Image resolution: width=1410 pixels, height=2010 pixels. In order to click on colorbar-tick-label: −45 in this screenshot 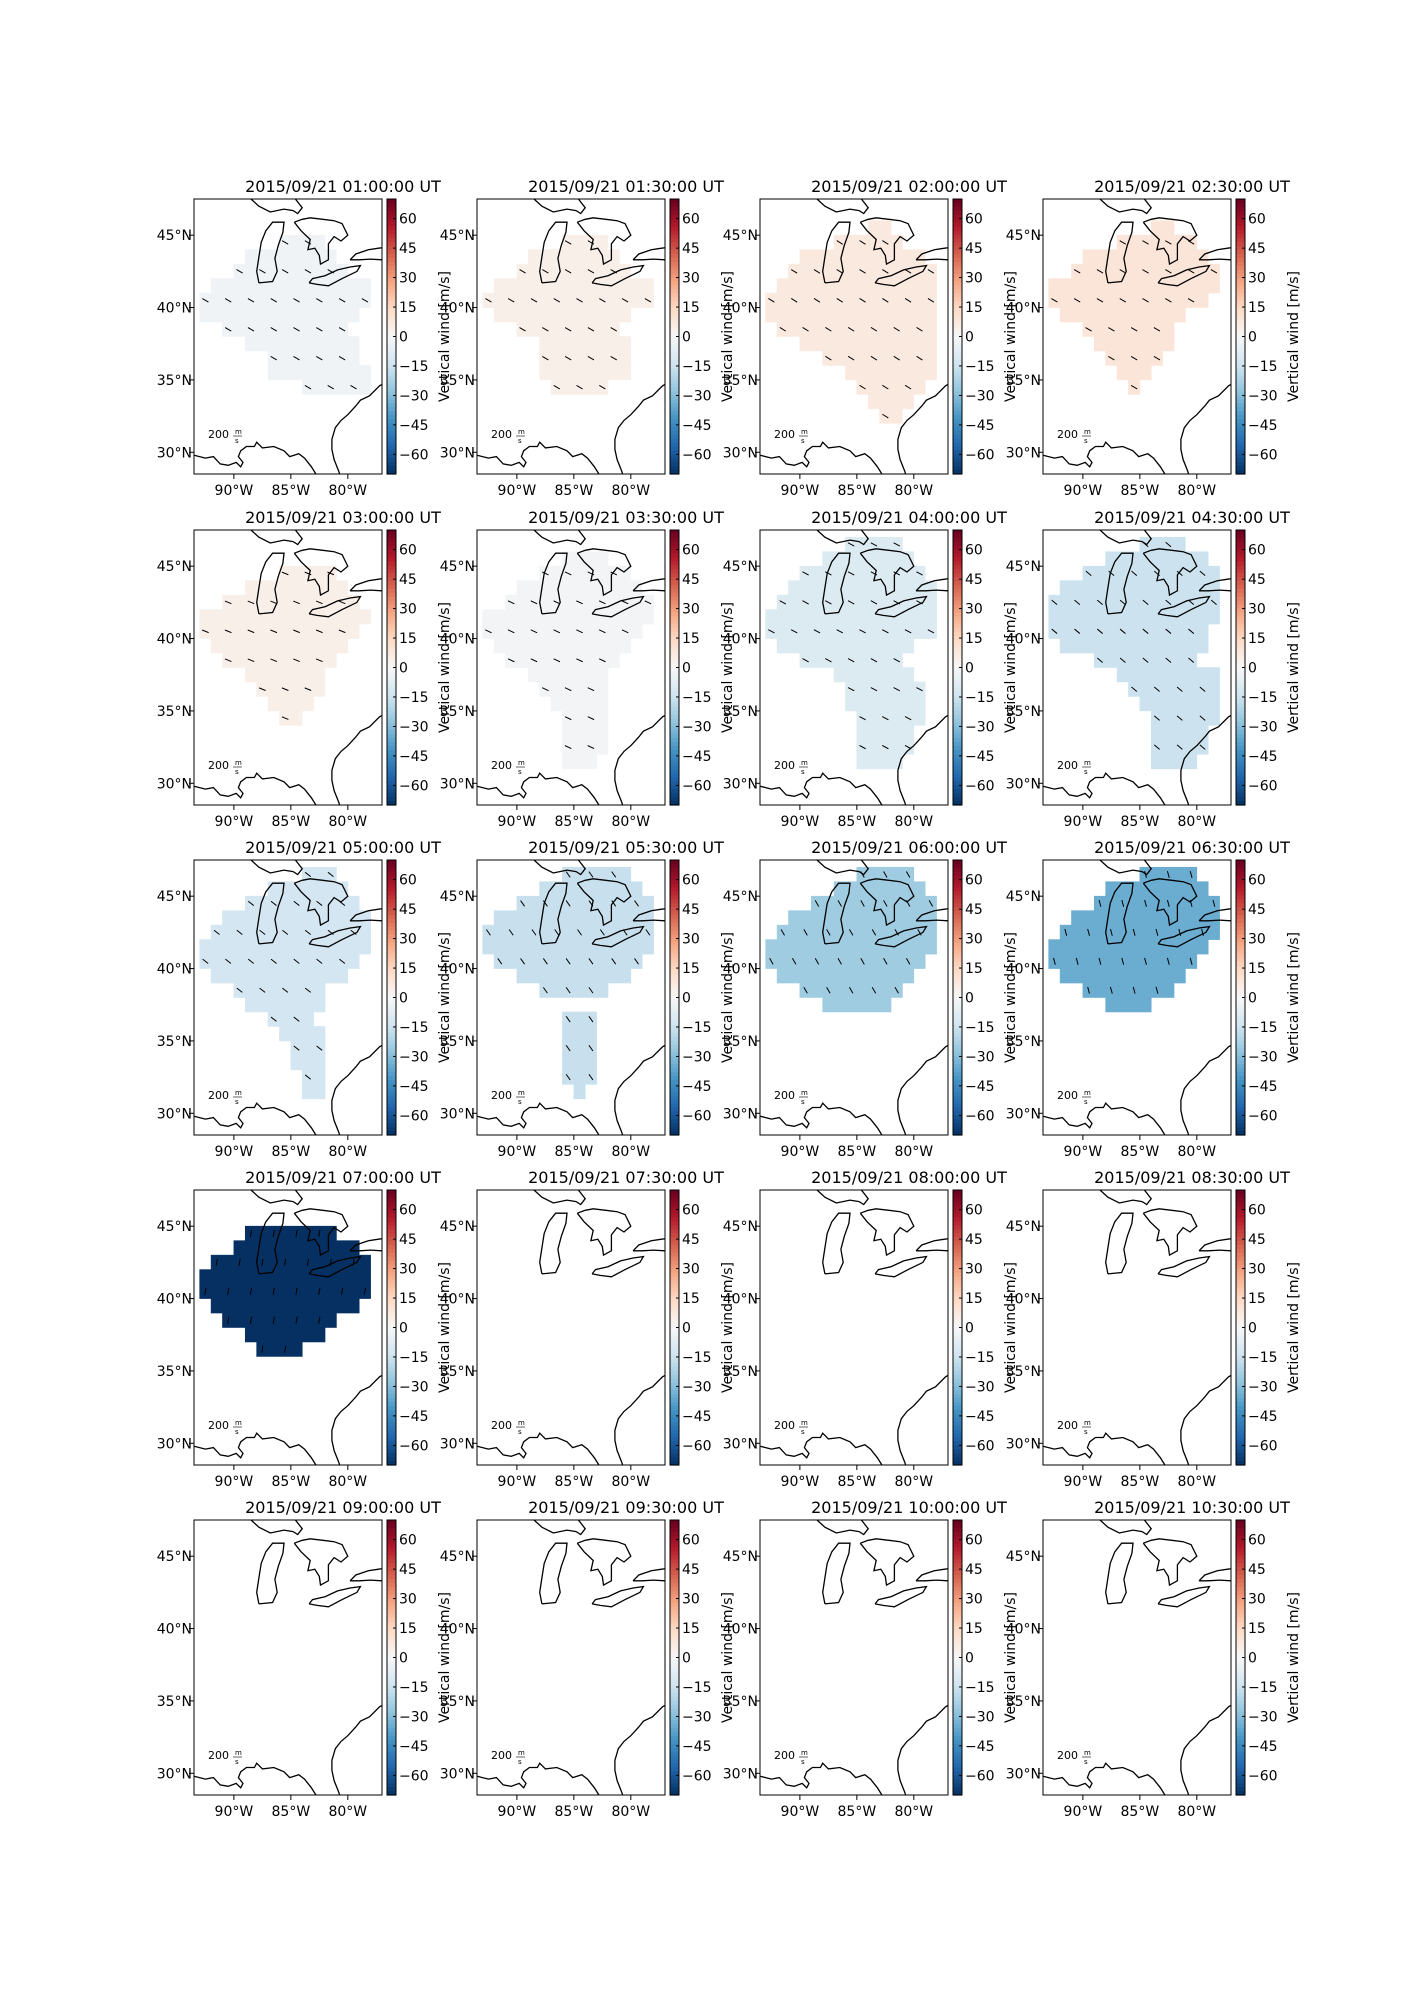, I will do `click(697, 1417)`.